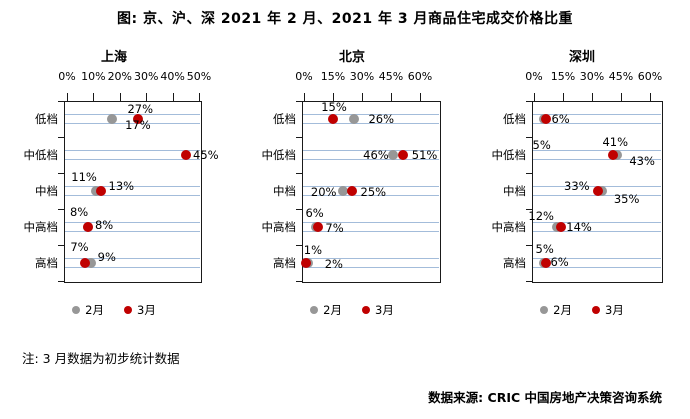 The width and height of the screenshot is (690, 419). I want to click on chart-title-shenzhen: 深圳, so click(581, 57).